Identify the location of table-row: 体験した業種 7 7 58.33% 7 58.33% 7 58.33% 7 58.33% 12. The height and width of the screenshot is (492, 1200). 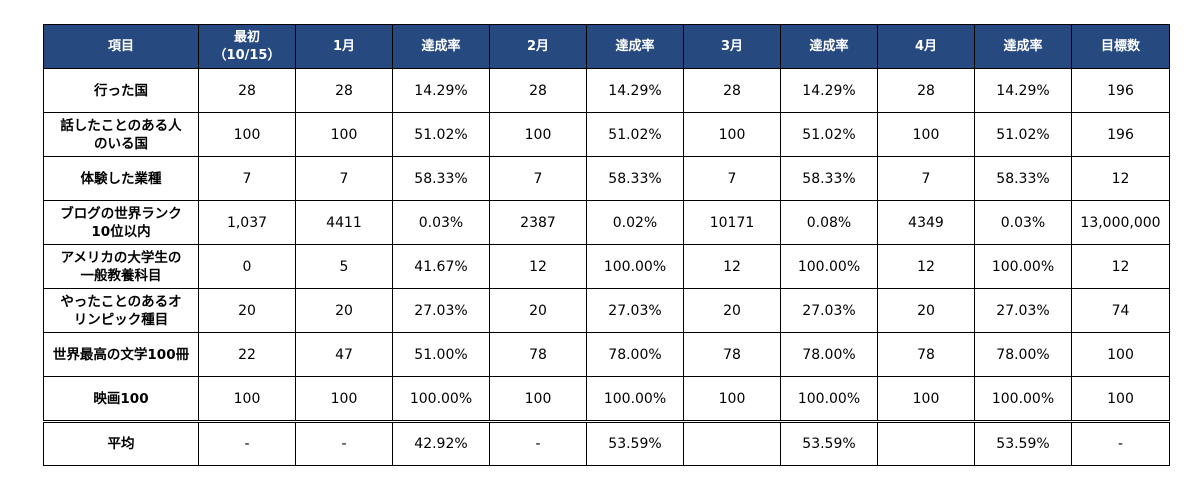
(606, 178).